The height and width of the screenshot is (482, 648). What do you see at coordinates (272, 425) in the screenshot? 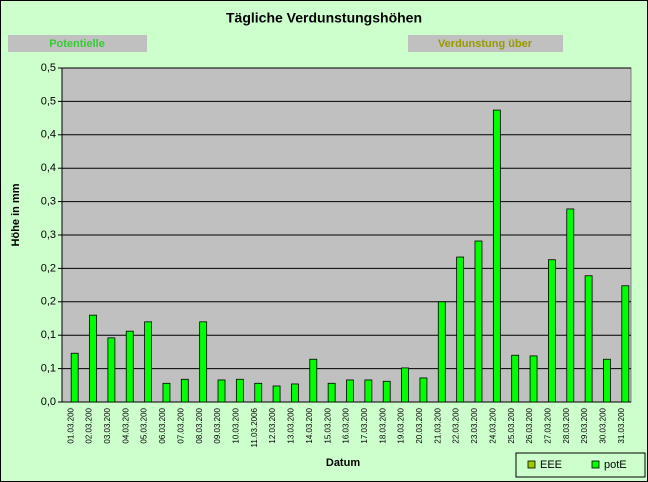
I see `x-tick-label: 12.03.200` at bounding box center [272, 425].